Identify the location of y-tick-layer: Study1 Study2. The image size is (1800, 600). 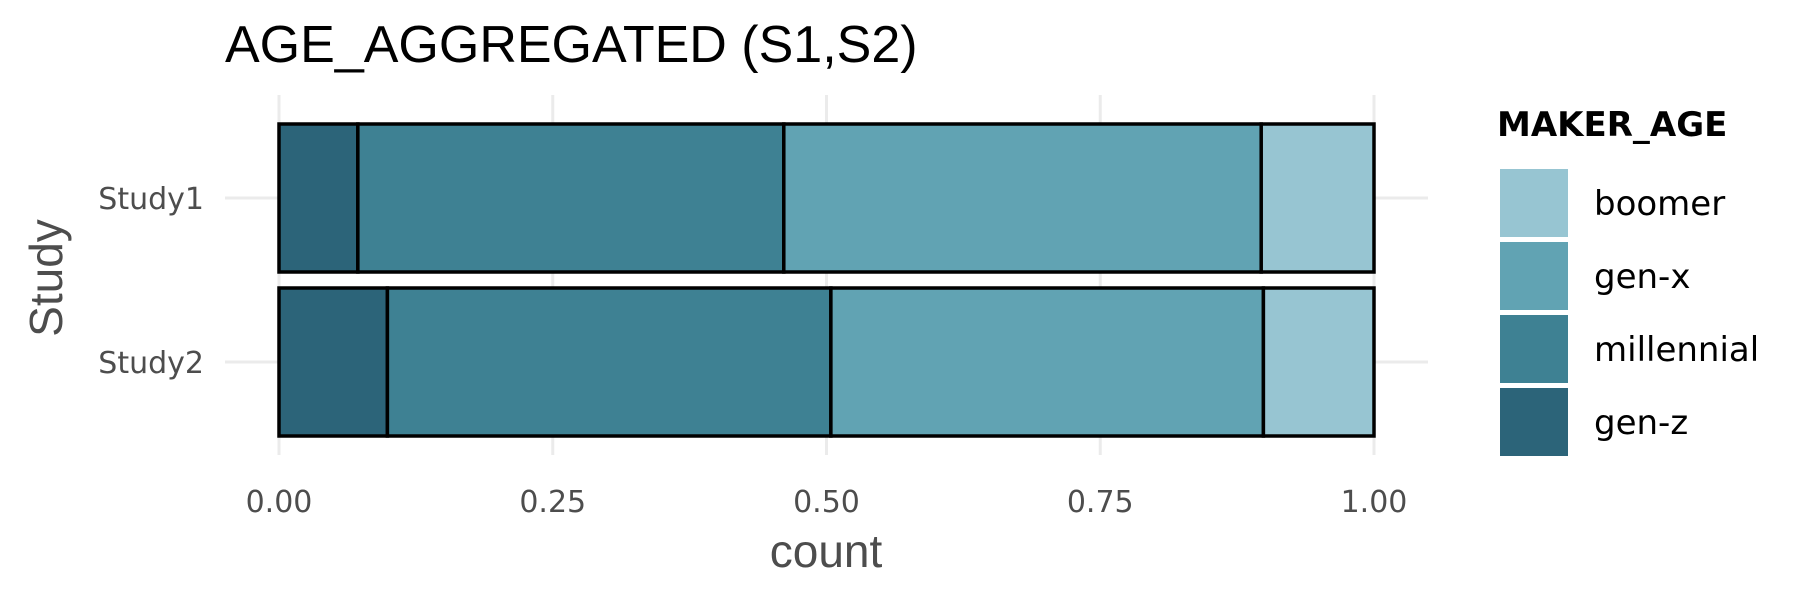
(151, 281).